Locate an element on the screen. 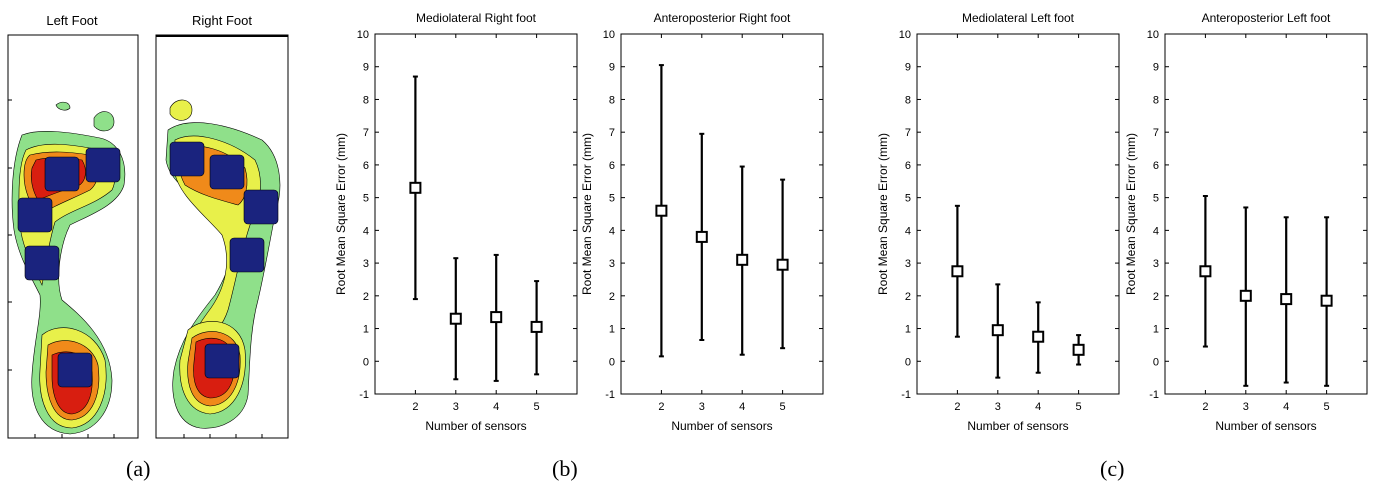  chart-title: Mediolateral Right foot is located at coordinates (476, 18).